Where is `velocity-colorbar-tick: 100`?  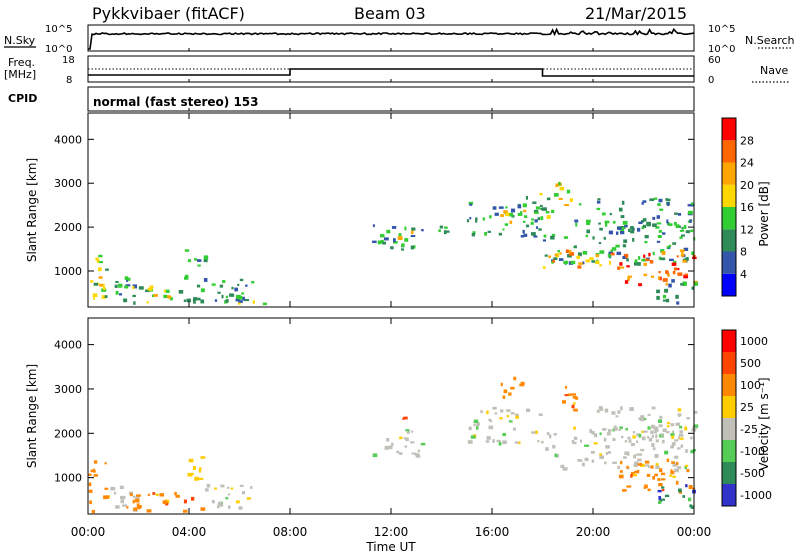
velocity-colorbar-tick: 100 is located at coordinates (750, 385).